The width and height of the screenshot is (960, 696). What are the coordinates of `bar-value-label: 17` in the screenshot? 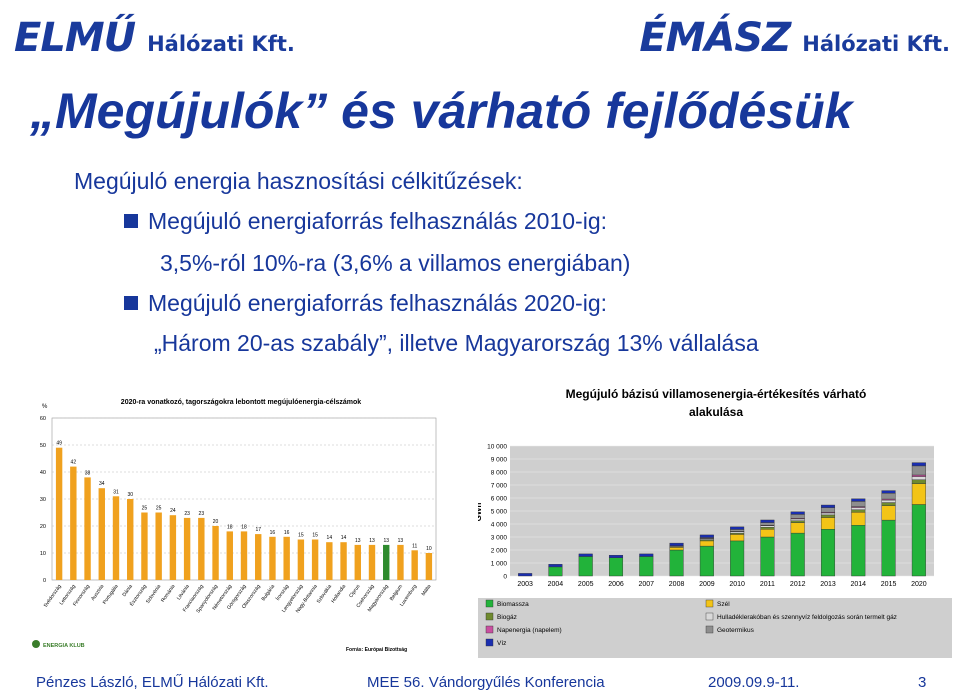 It's located at (258, 530).